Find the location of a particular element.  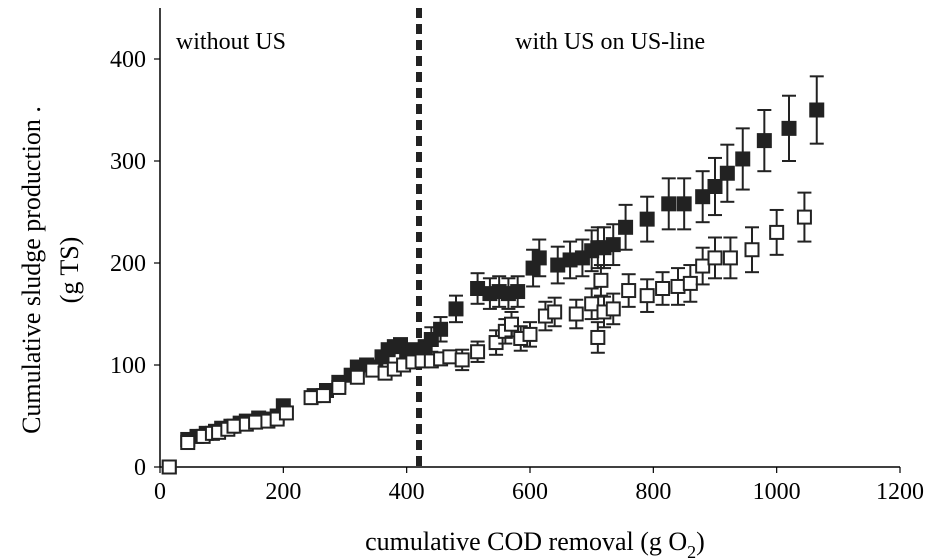

x-tick-label: 200 is located at coordinates (283, 492).